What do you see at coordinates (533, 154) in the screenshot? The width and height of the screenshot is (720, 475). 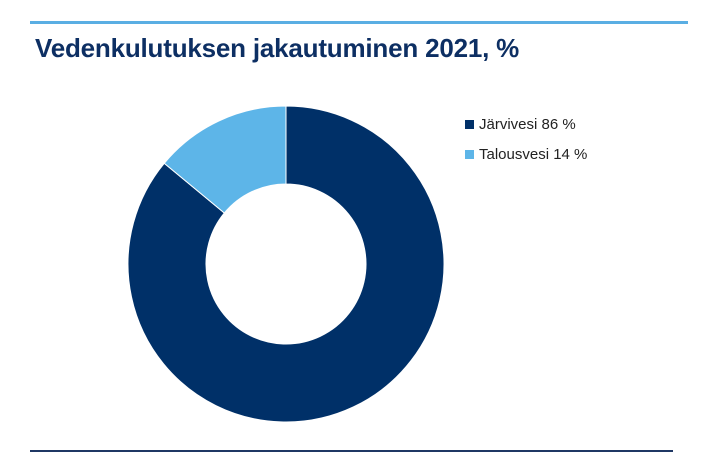 I see `legend-label-talousvesi: Talousvesi 14 %` at bounding box center [533, 154].